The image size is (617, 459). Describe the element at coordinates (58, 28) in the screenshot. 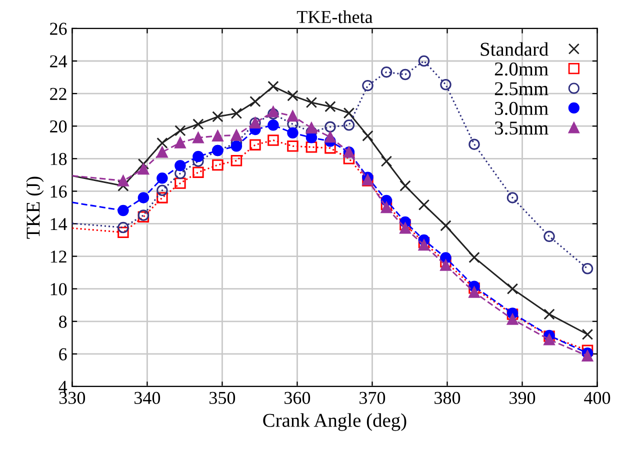

I see `y-tick-label: 26` at that location.